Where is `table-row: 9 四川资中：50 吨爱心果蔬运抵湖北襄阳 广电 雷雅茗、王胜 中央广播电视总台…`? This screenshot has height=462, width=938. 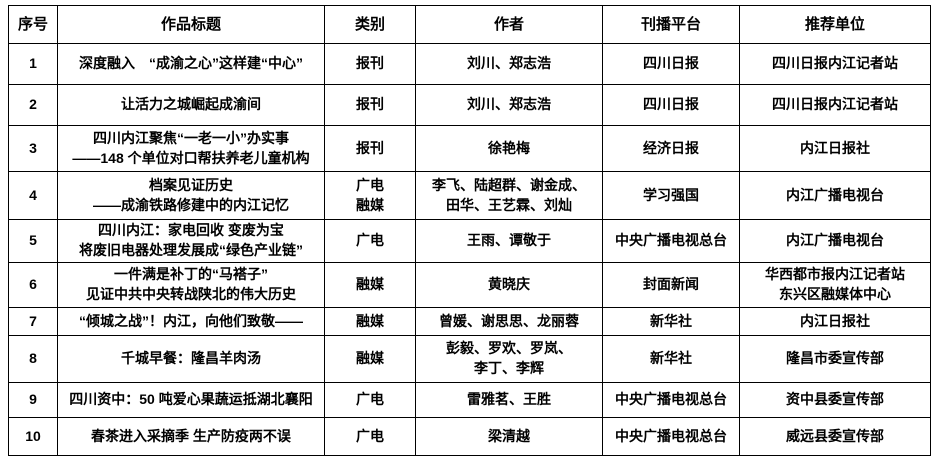
table-row: 9 四川资中：50 吨爱心果蔬运抵湖北襄阳 广电 雷雅茗、王胜 中央广播电视总台… is located at coordinates (469, 400).